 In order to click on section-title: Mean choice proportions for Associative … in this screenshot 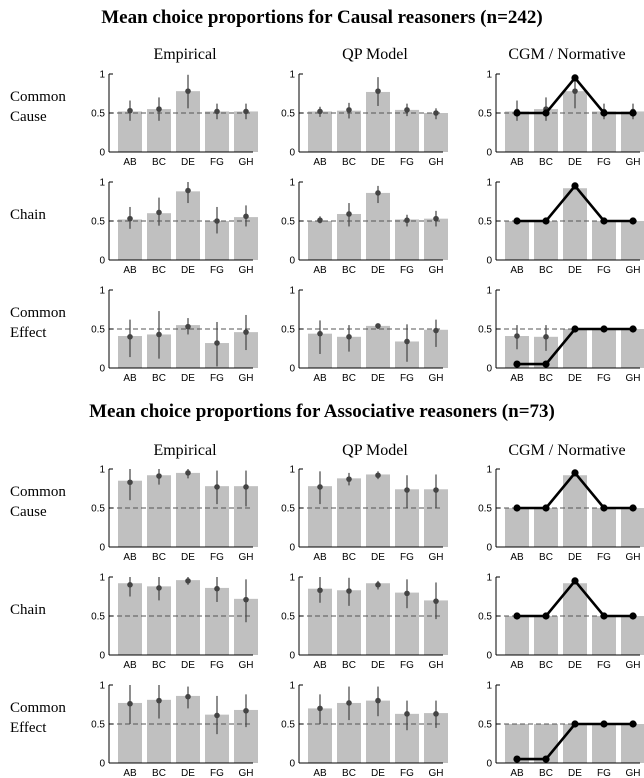, I will do `click(322, 411)`.